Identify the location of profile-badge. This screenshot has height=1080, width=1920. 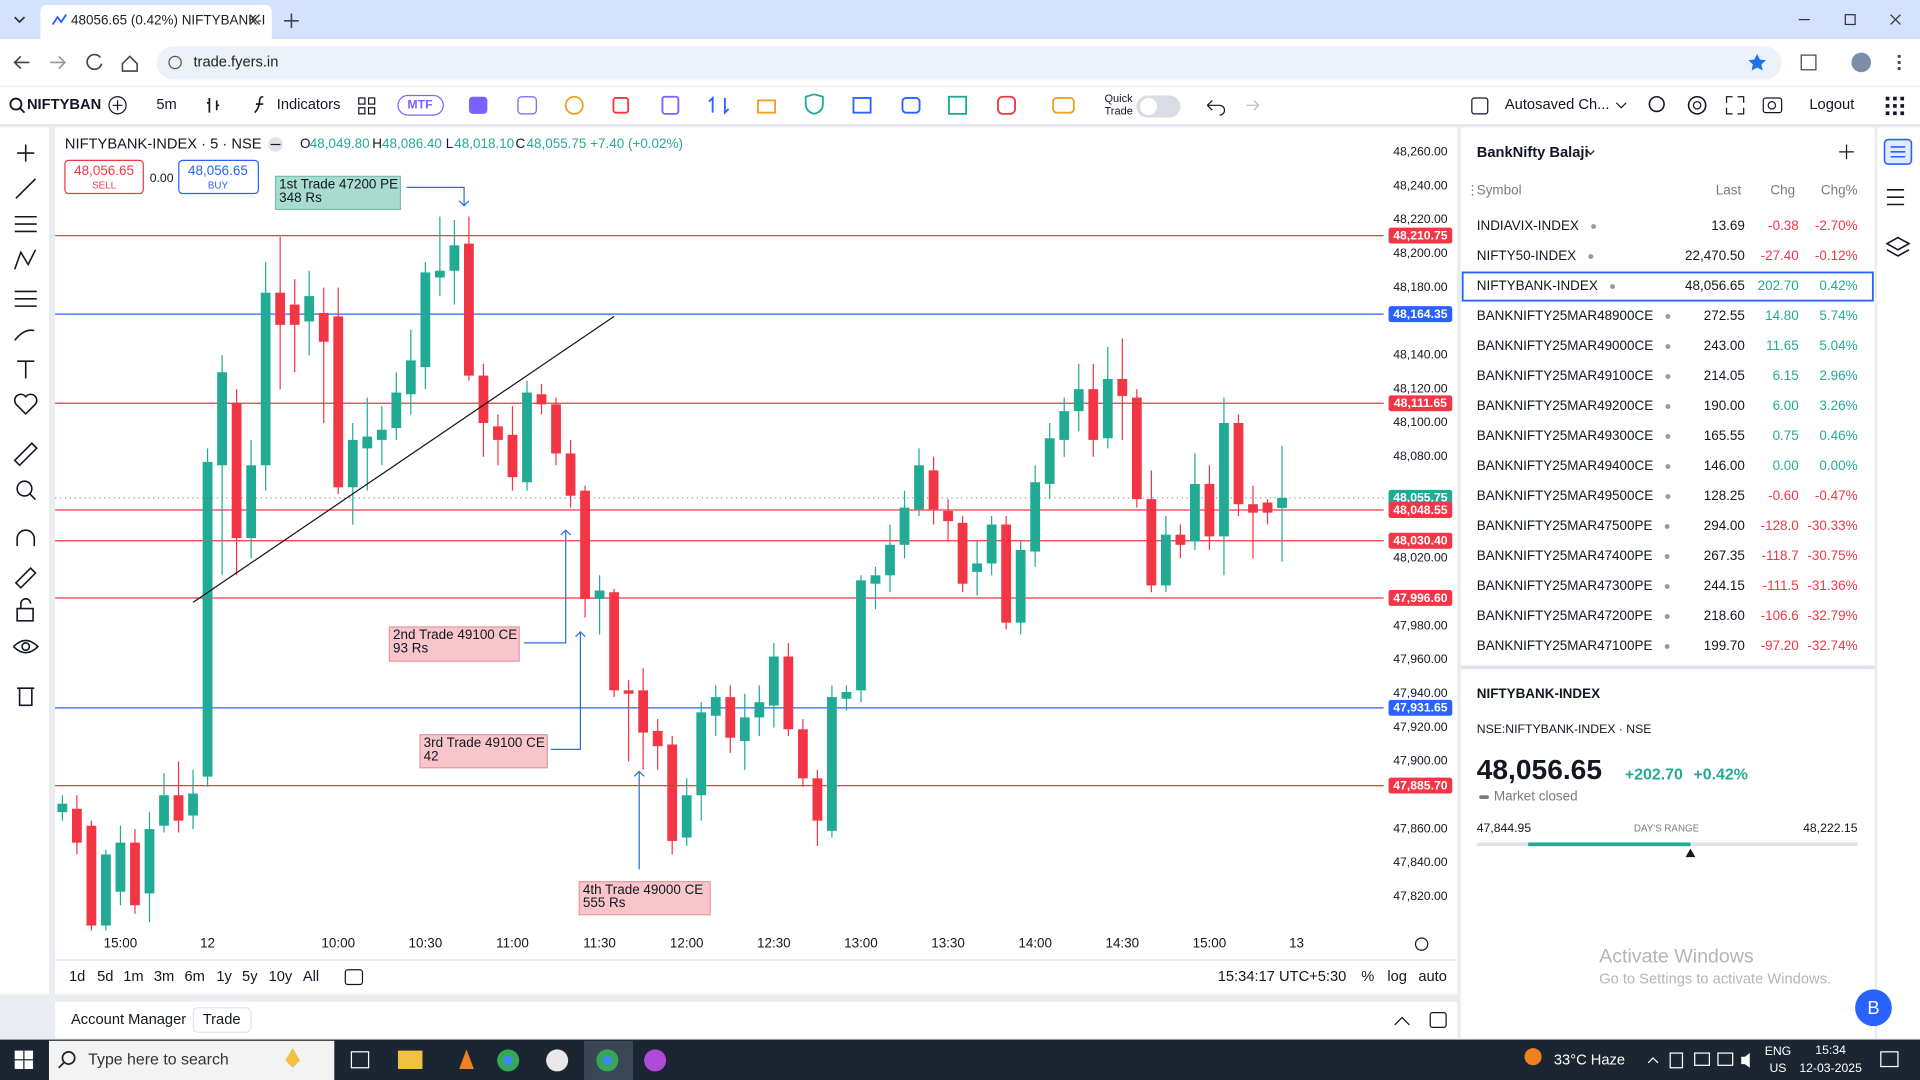
(1873, 1008).